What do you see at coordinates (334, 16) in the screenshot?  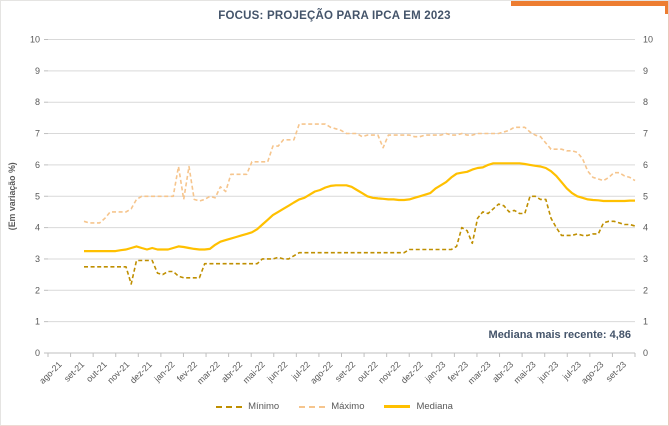 I see `chart-title: FOCUS: PROJEÇÃO PARA IPCA EM 2023` at bounding box center [334, 16].